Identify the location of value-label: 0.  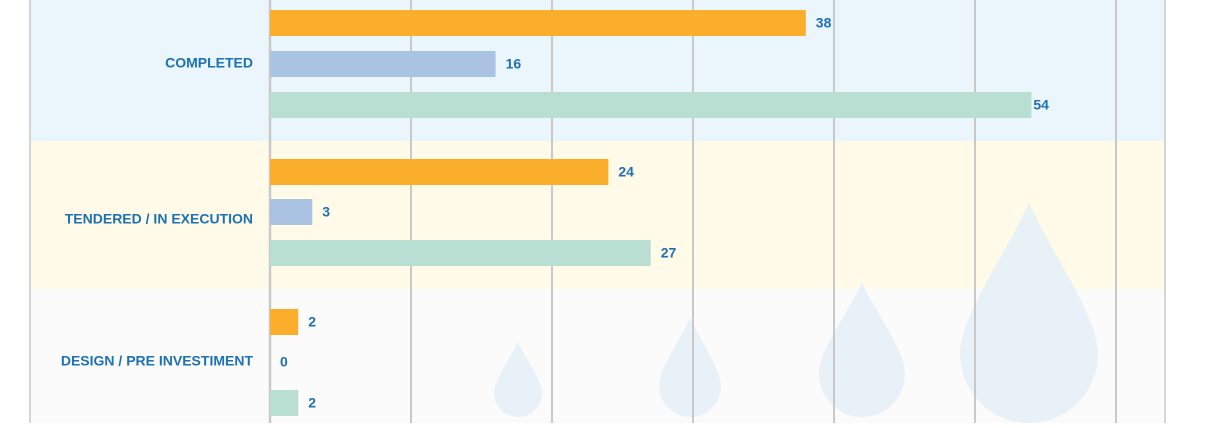
(284, 362).